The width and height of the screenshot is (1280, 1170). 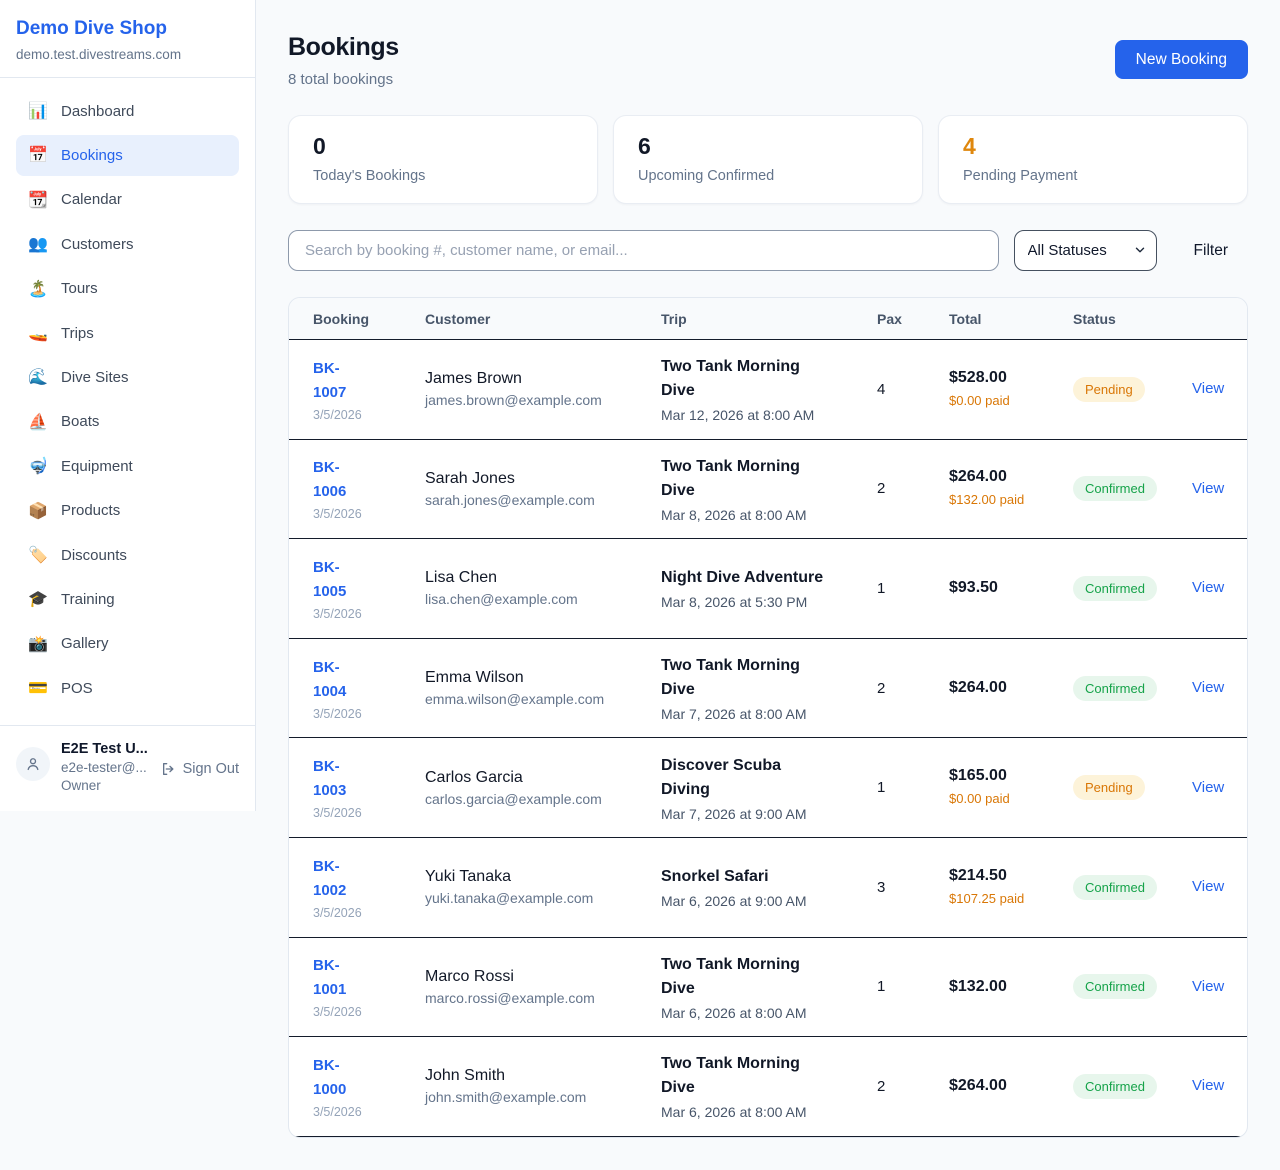 What do you see at coordinates (1115, 887) in the screenshot?
I see `status-badge: Confirmed` at bounding box center [1115, 887].